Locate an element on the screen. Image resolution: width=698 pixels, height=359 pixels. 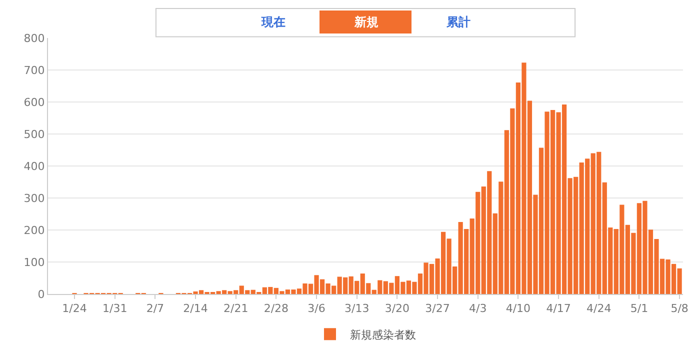
text: 現在 is located at coordinates (273, 22).